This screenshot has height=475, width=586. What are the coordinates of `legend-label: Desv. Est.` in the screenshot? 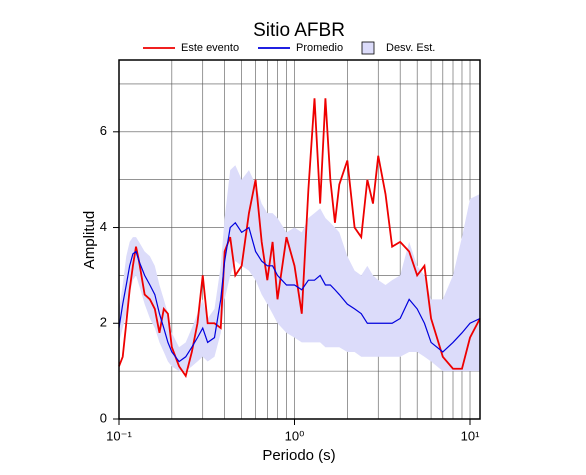 It's located at (410, 48).